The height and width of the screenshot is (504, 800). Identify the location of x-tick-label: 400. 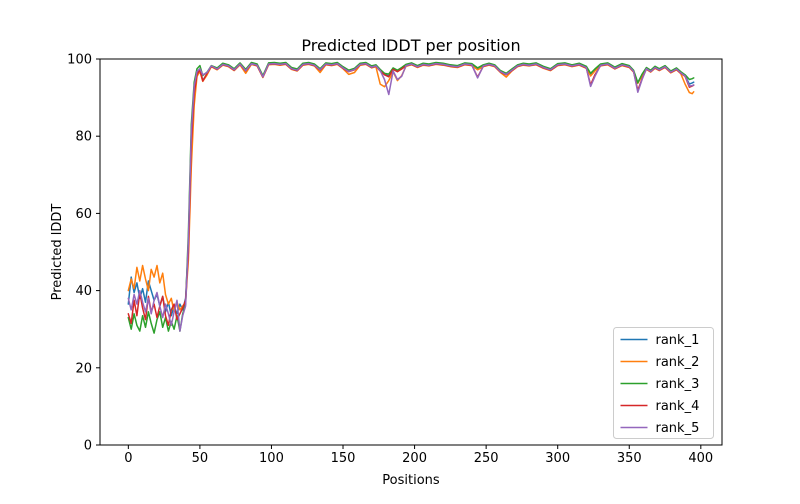
(700, 458).